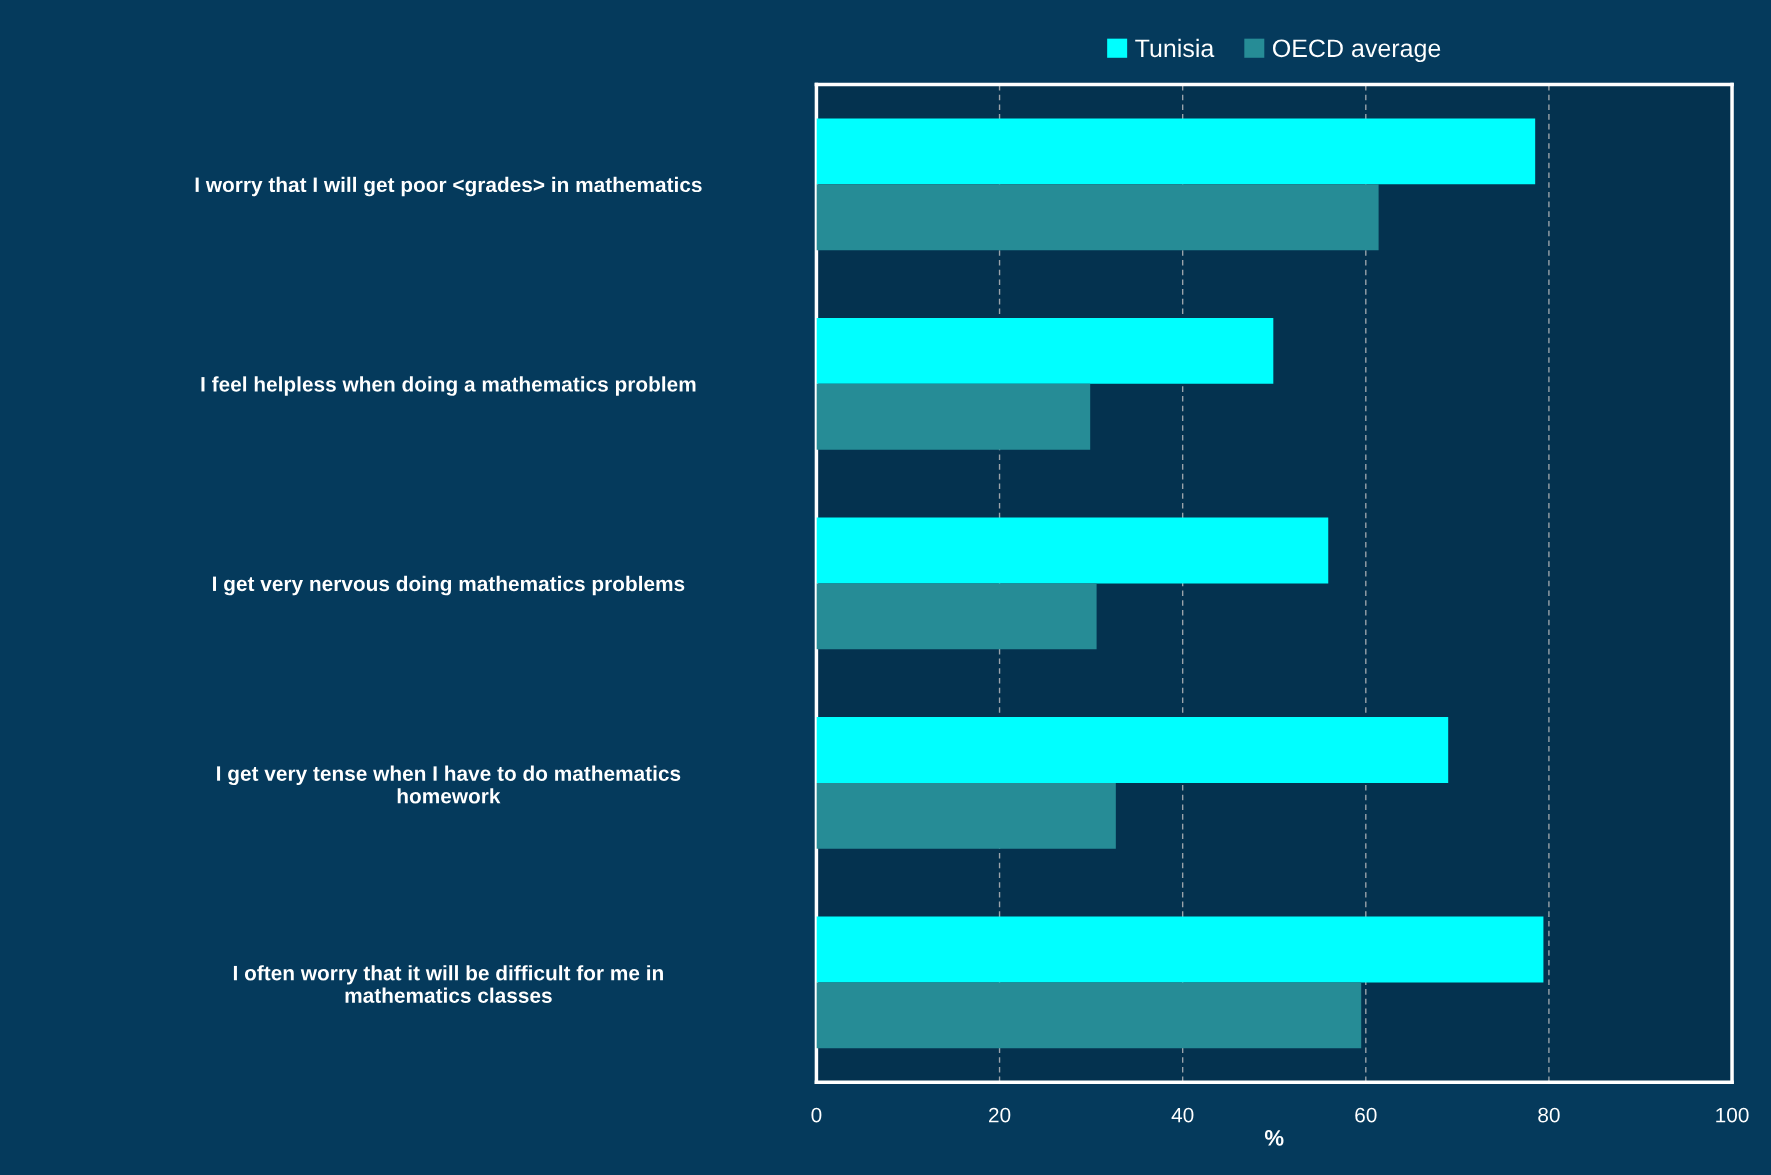 The height and width of the screenshot is (1175, 1771). Describe the element at coordinates (448, 984) in the screenshot. I see `y-tick-label: I often worry that it will be difficult for me in mathematics classes` at that location.